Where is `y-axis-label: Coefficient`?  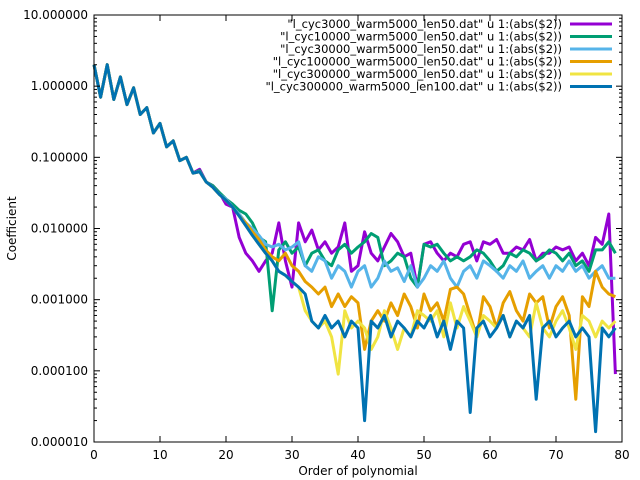 y-axis-label: Coefficient is located at coordinates (12, 228).